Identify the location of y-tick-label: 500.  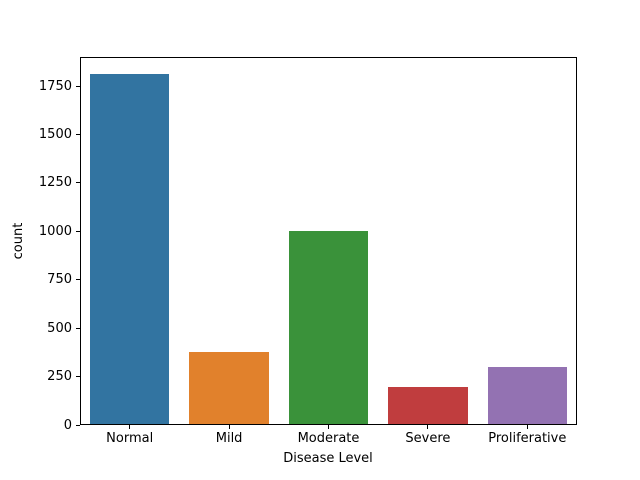
(59, 328).